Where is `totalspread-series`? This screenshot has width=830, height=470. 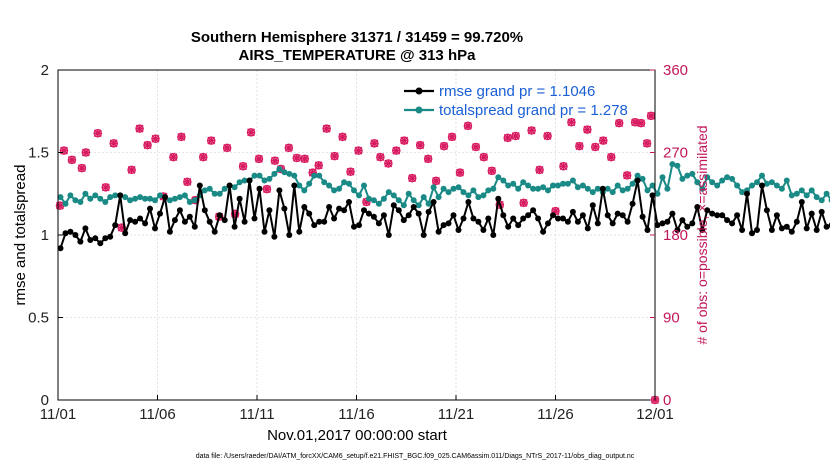 totalspread-series is located at coordinates (443, 185).